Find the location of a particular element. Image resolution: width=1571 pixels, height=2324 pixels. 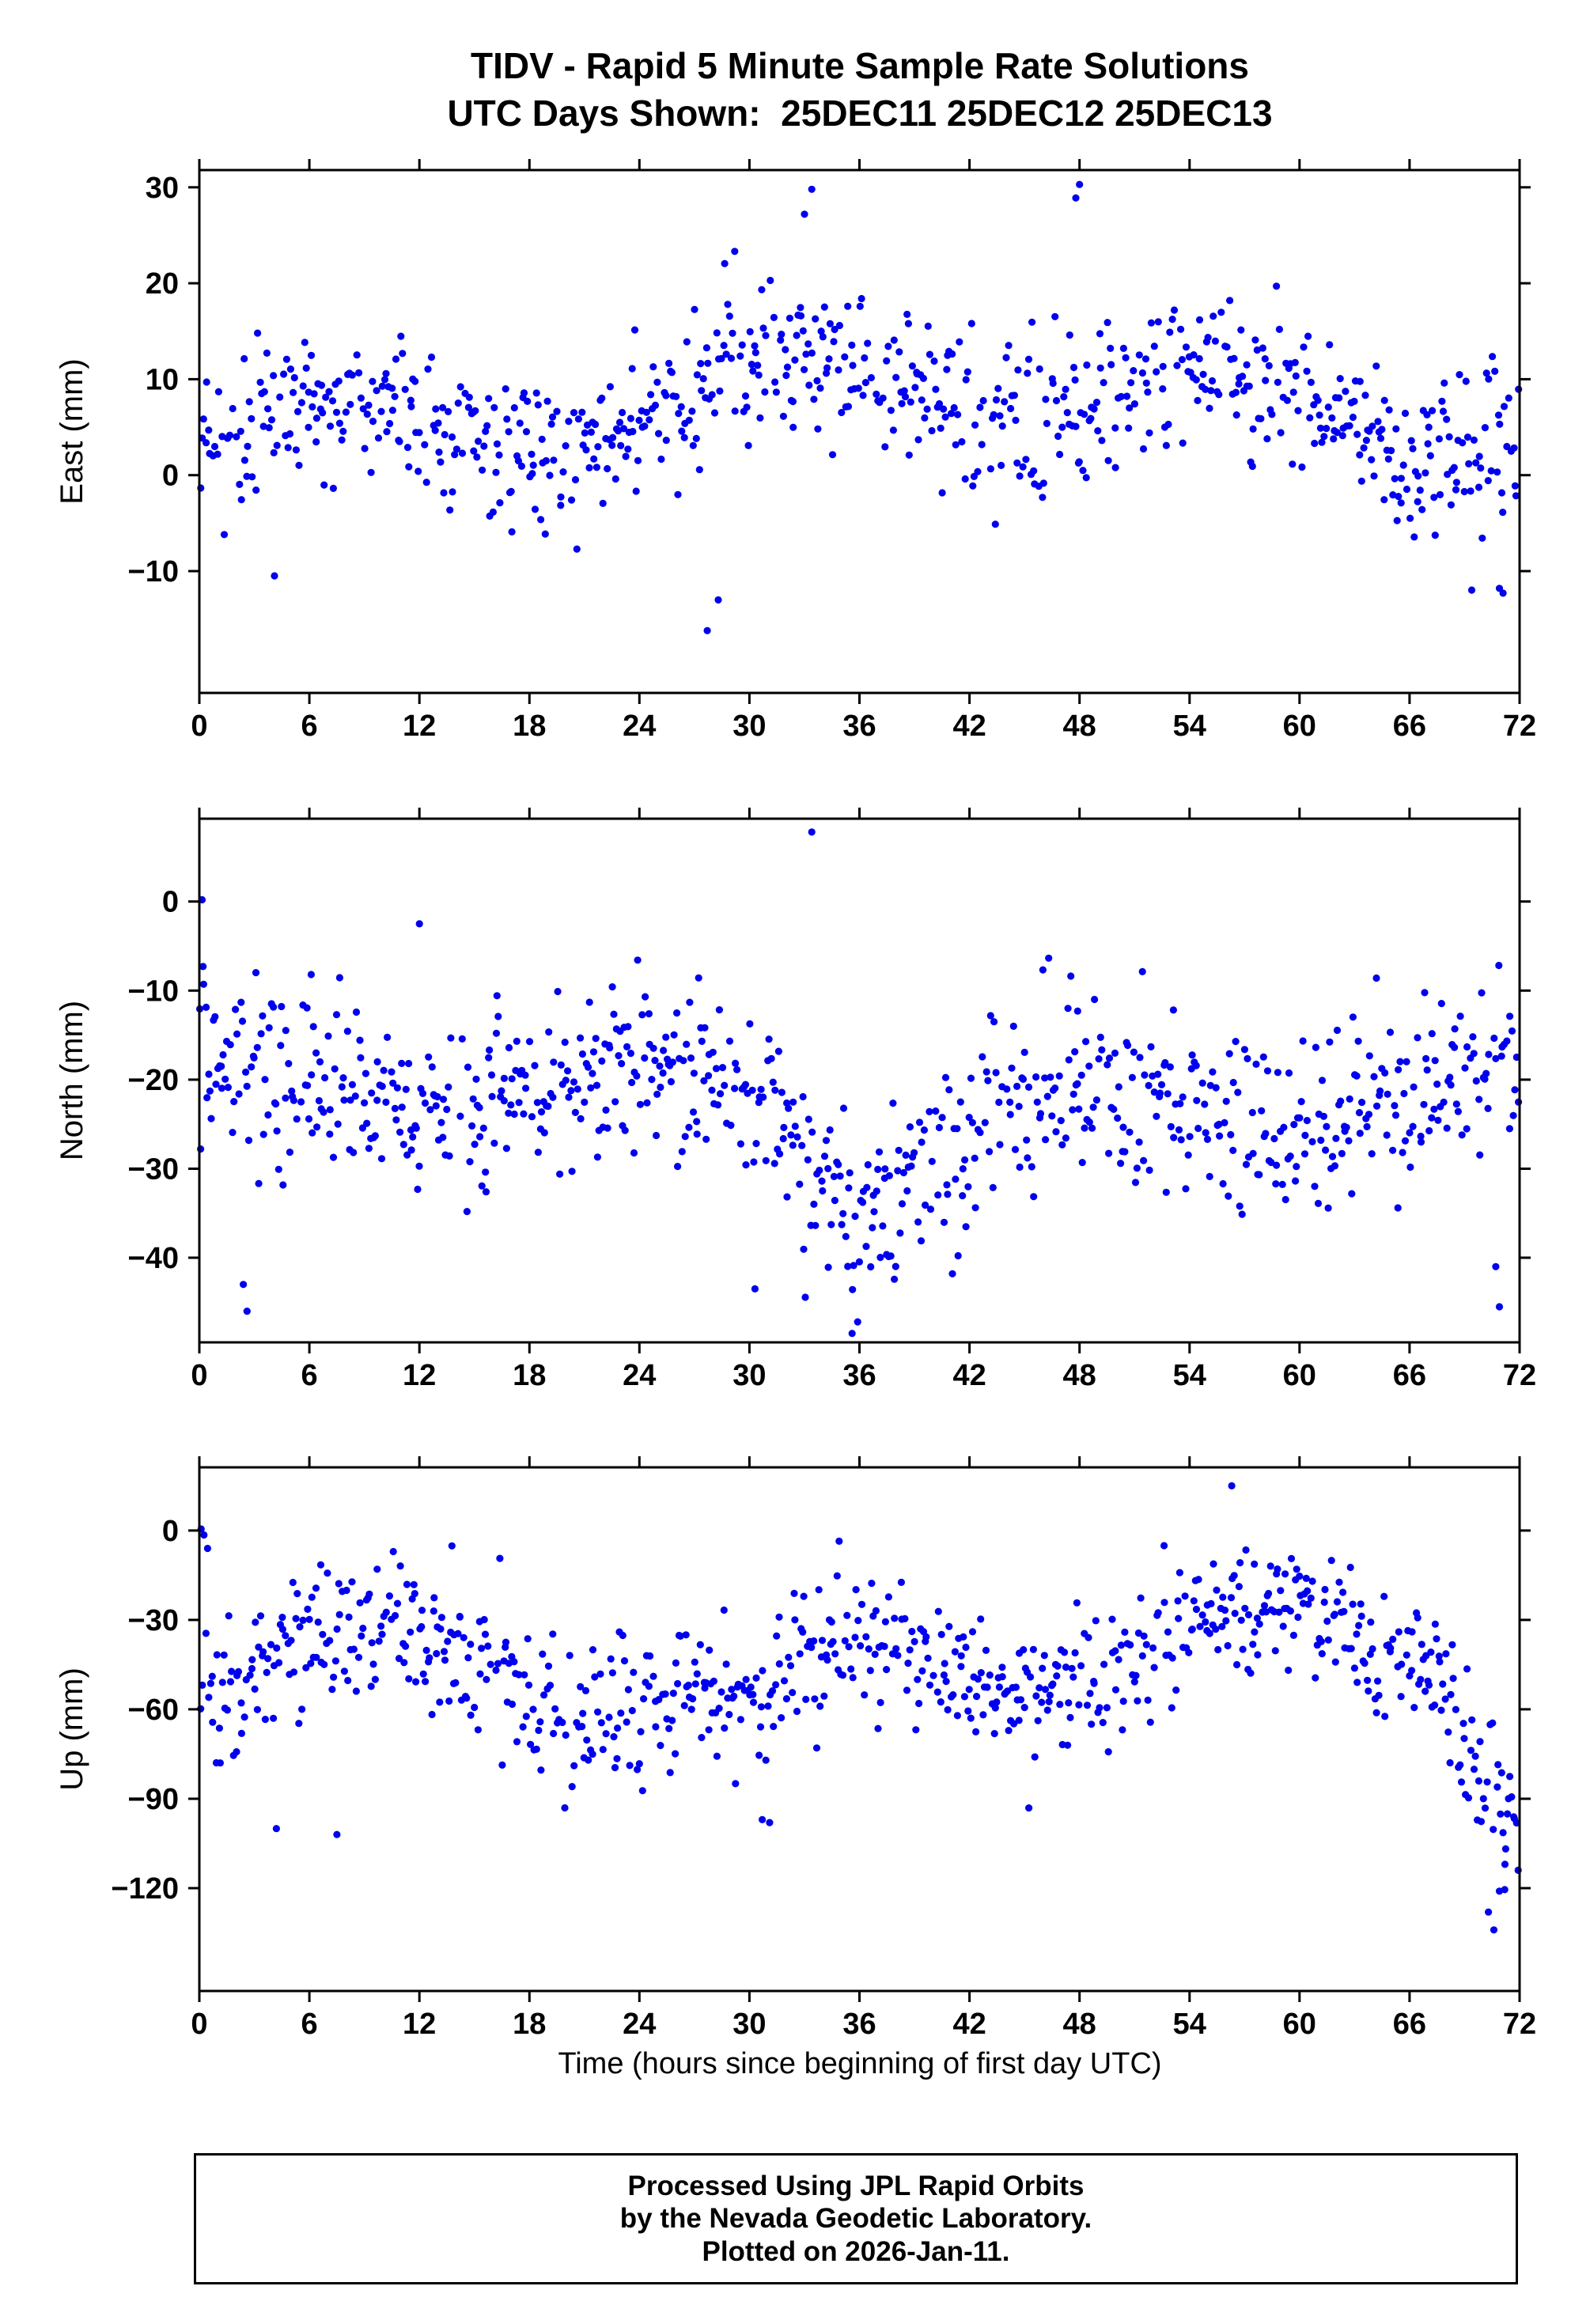

svg-text: −90 is located at coordinates (153, 1799).